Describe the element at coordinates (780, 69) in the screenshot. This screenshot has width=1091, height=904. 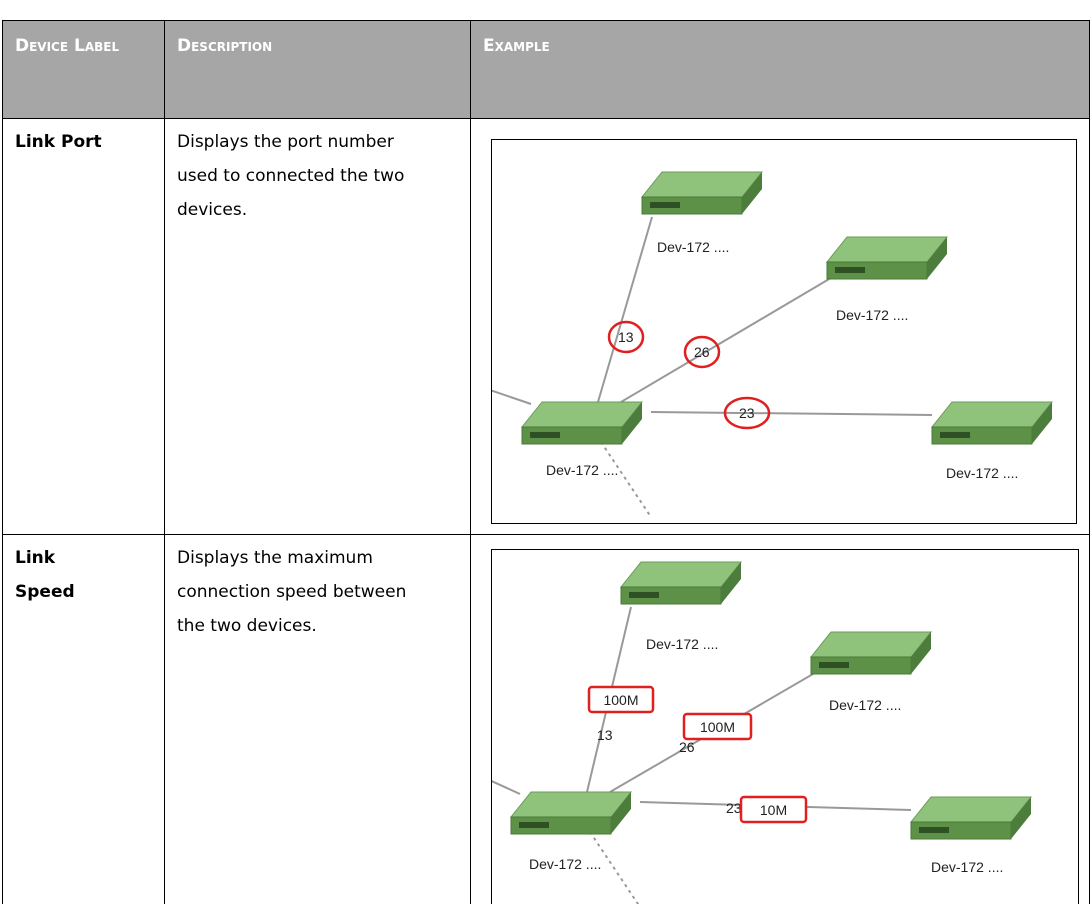
I see `header-cell: Example` at that location.